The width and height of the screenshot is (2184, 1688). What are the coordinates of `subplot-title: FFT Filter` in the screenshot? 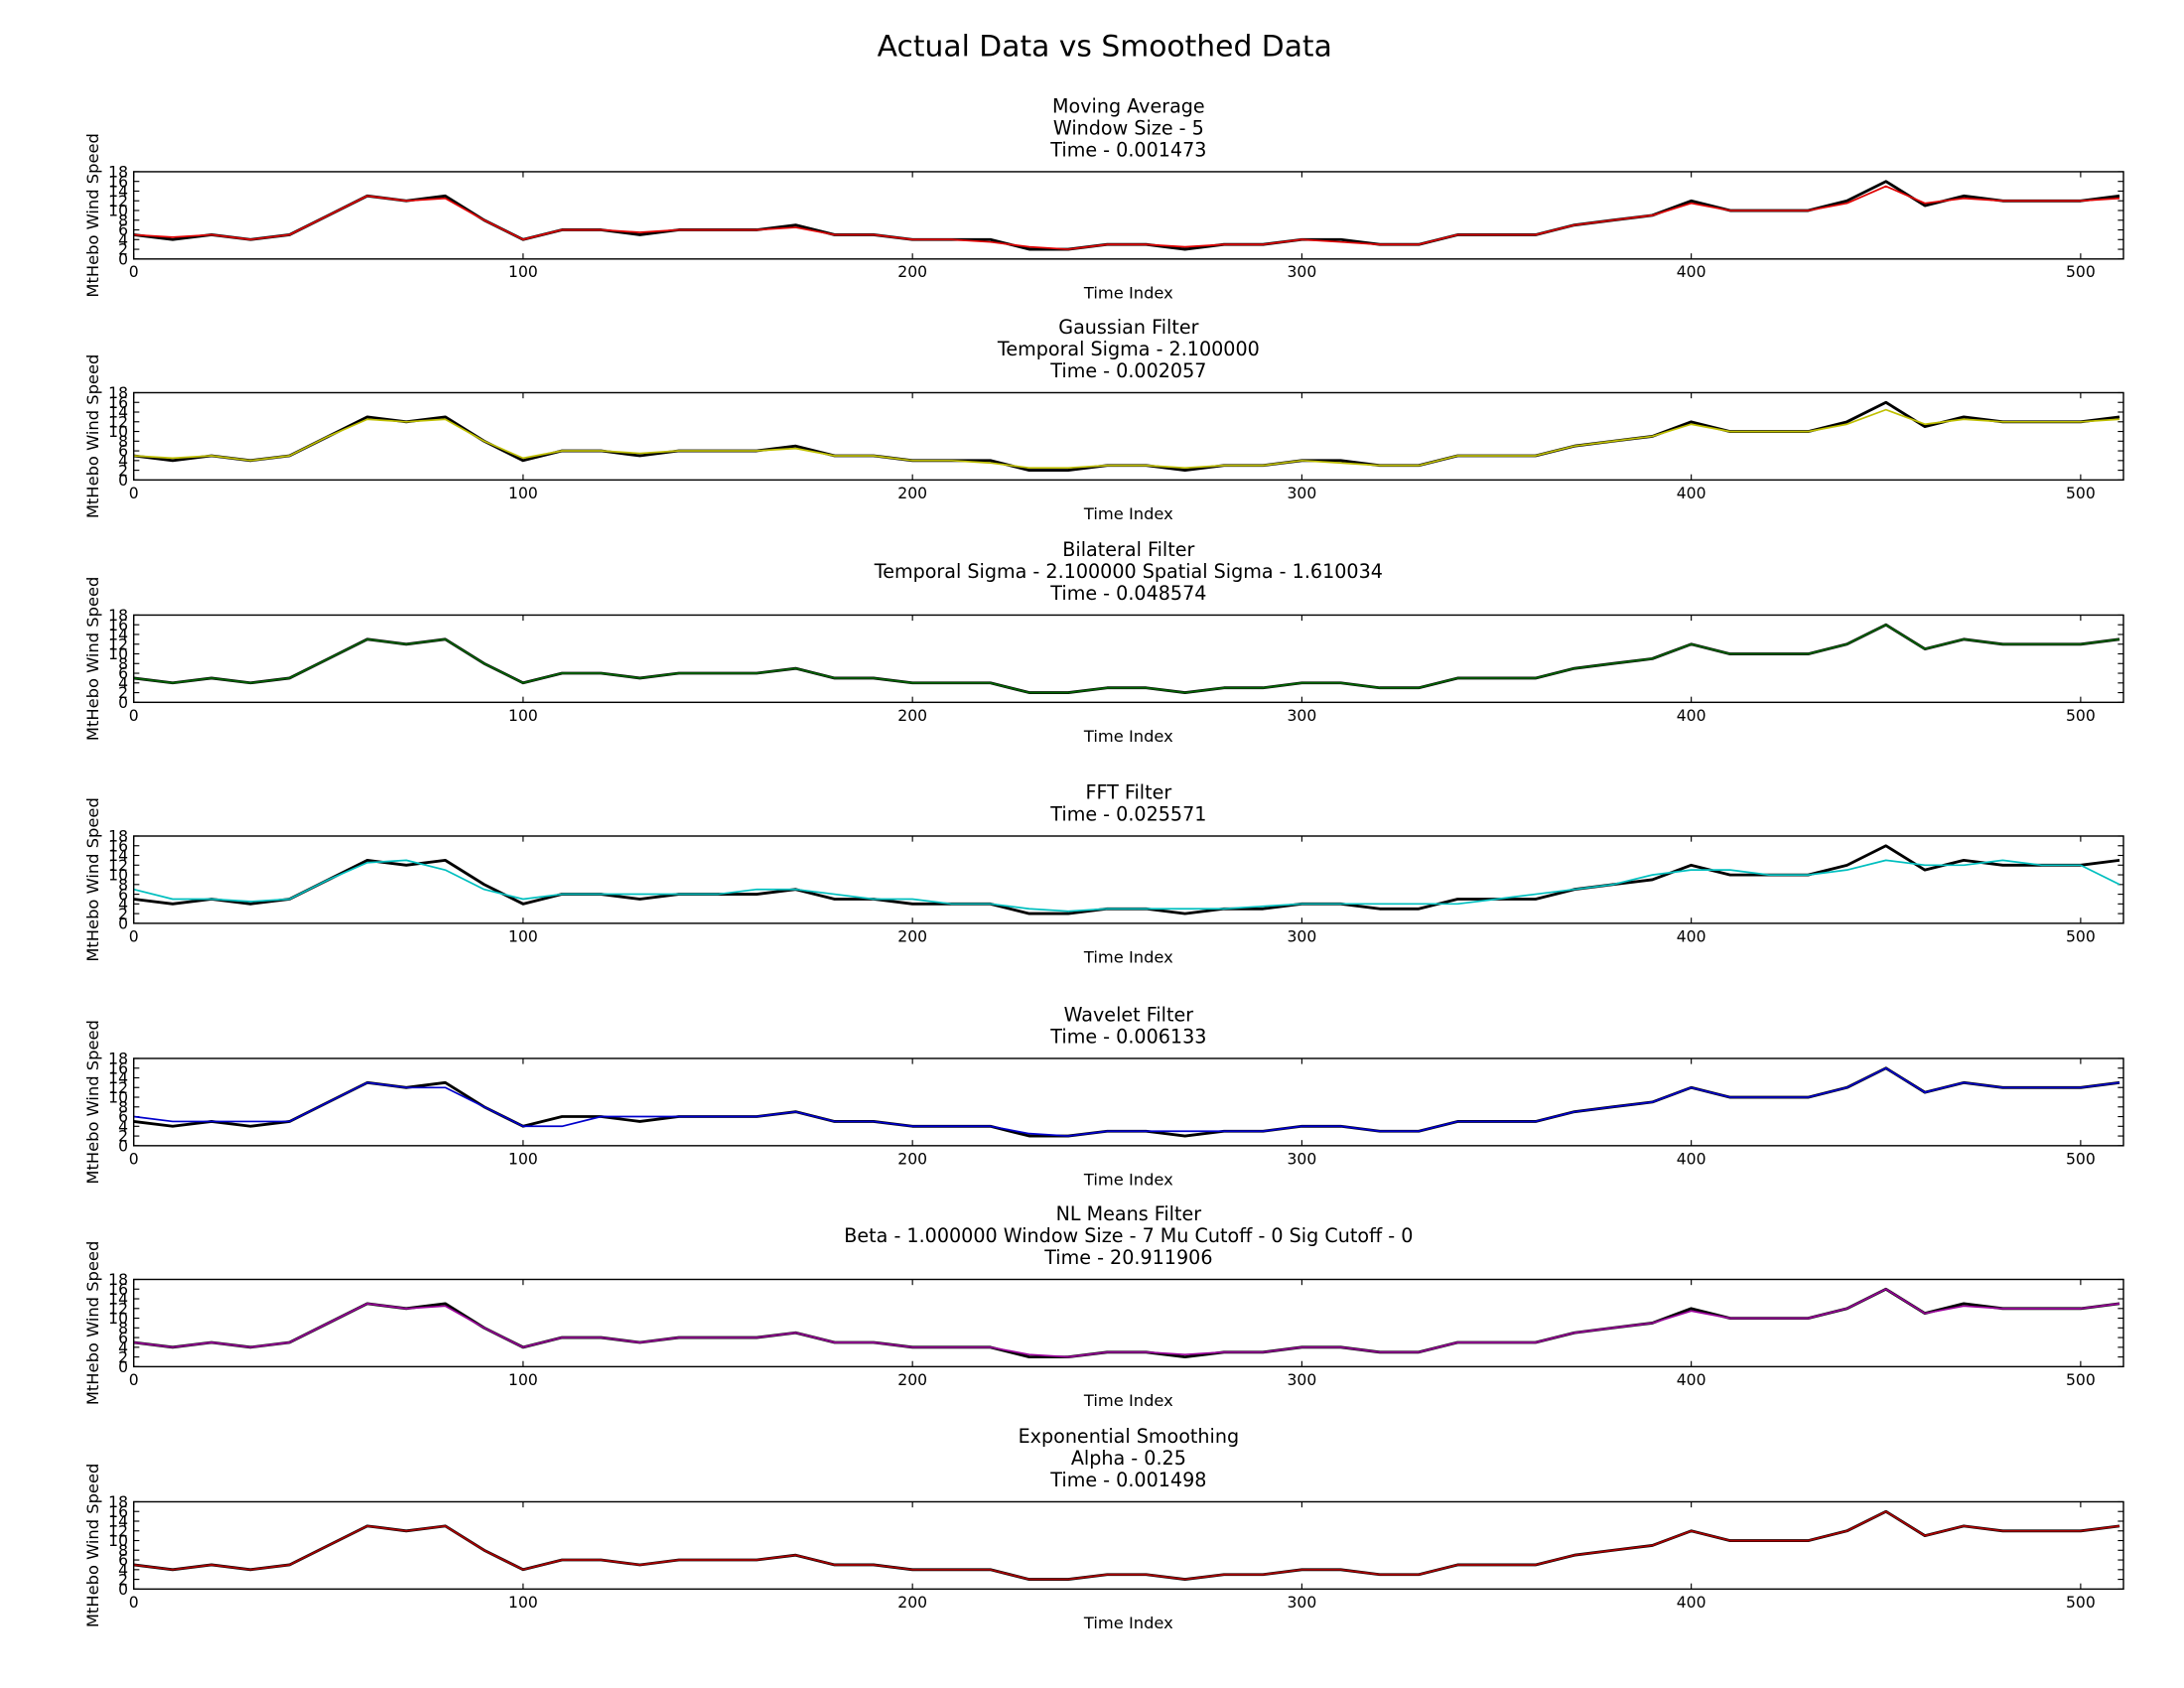 It's located at (1128, 791).